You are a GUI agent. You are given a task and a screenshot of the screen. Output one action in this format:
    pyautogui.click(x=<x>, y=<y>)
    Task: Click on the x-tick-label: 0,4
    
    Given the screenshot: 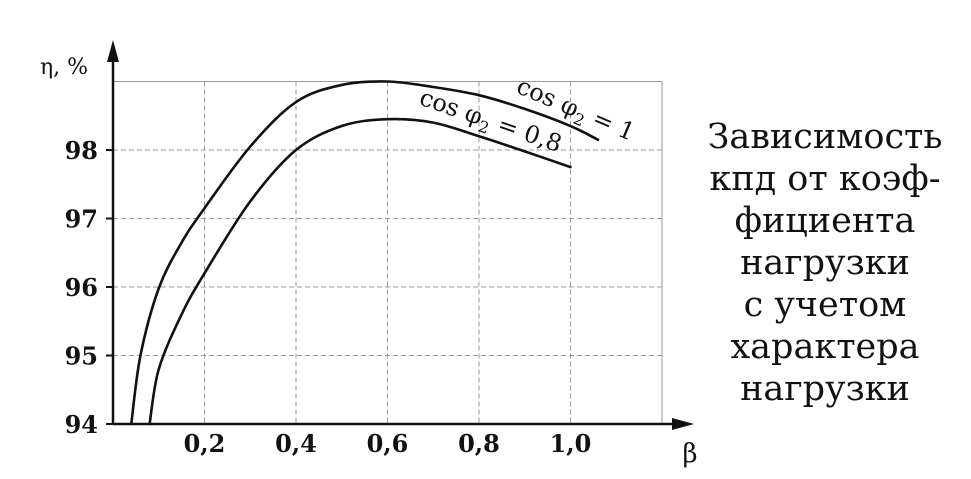 What is the action you would take?
    pyautogui.click(x=296, y=443)
    